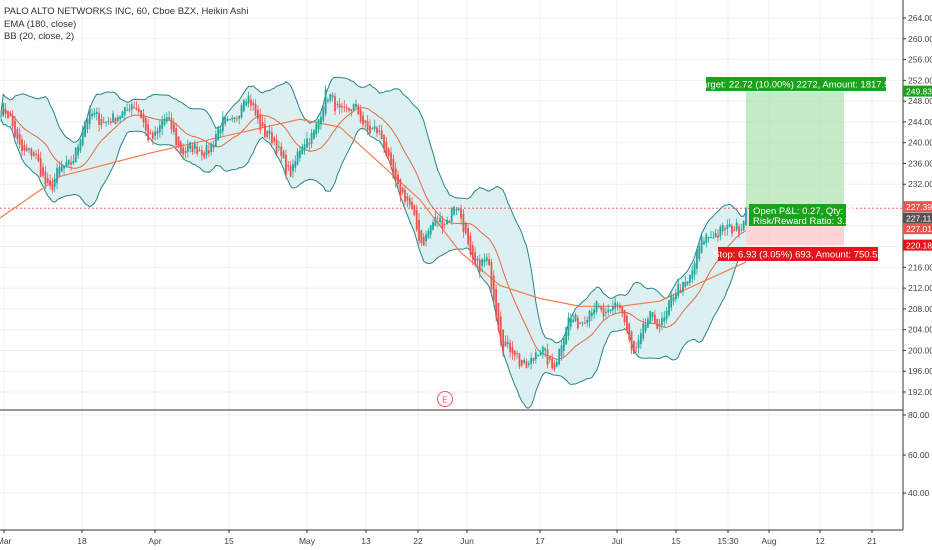 The image size is (932, 550). What do you see at coordinates (920, 60) in the screenshot?
I see `price-tick-label: 256.00` at bounding box center [920, 60].